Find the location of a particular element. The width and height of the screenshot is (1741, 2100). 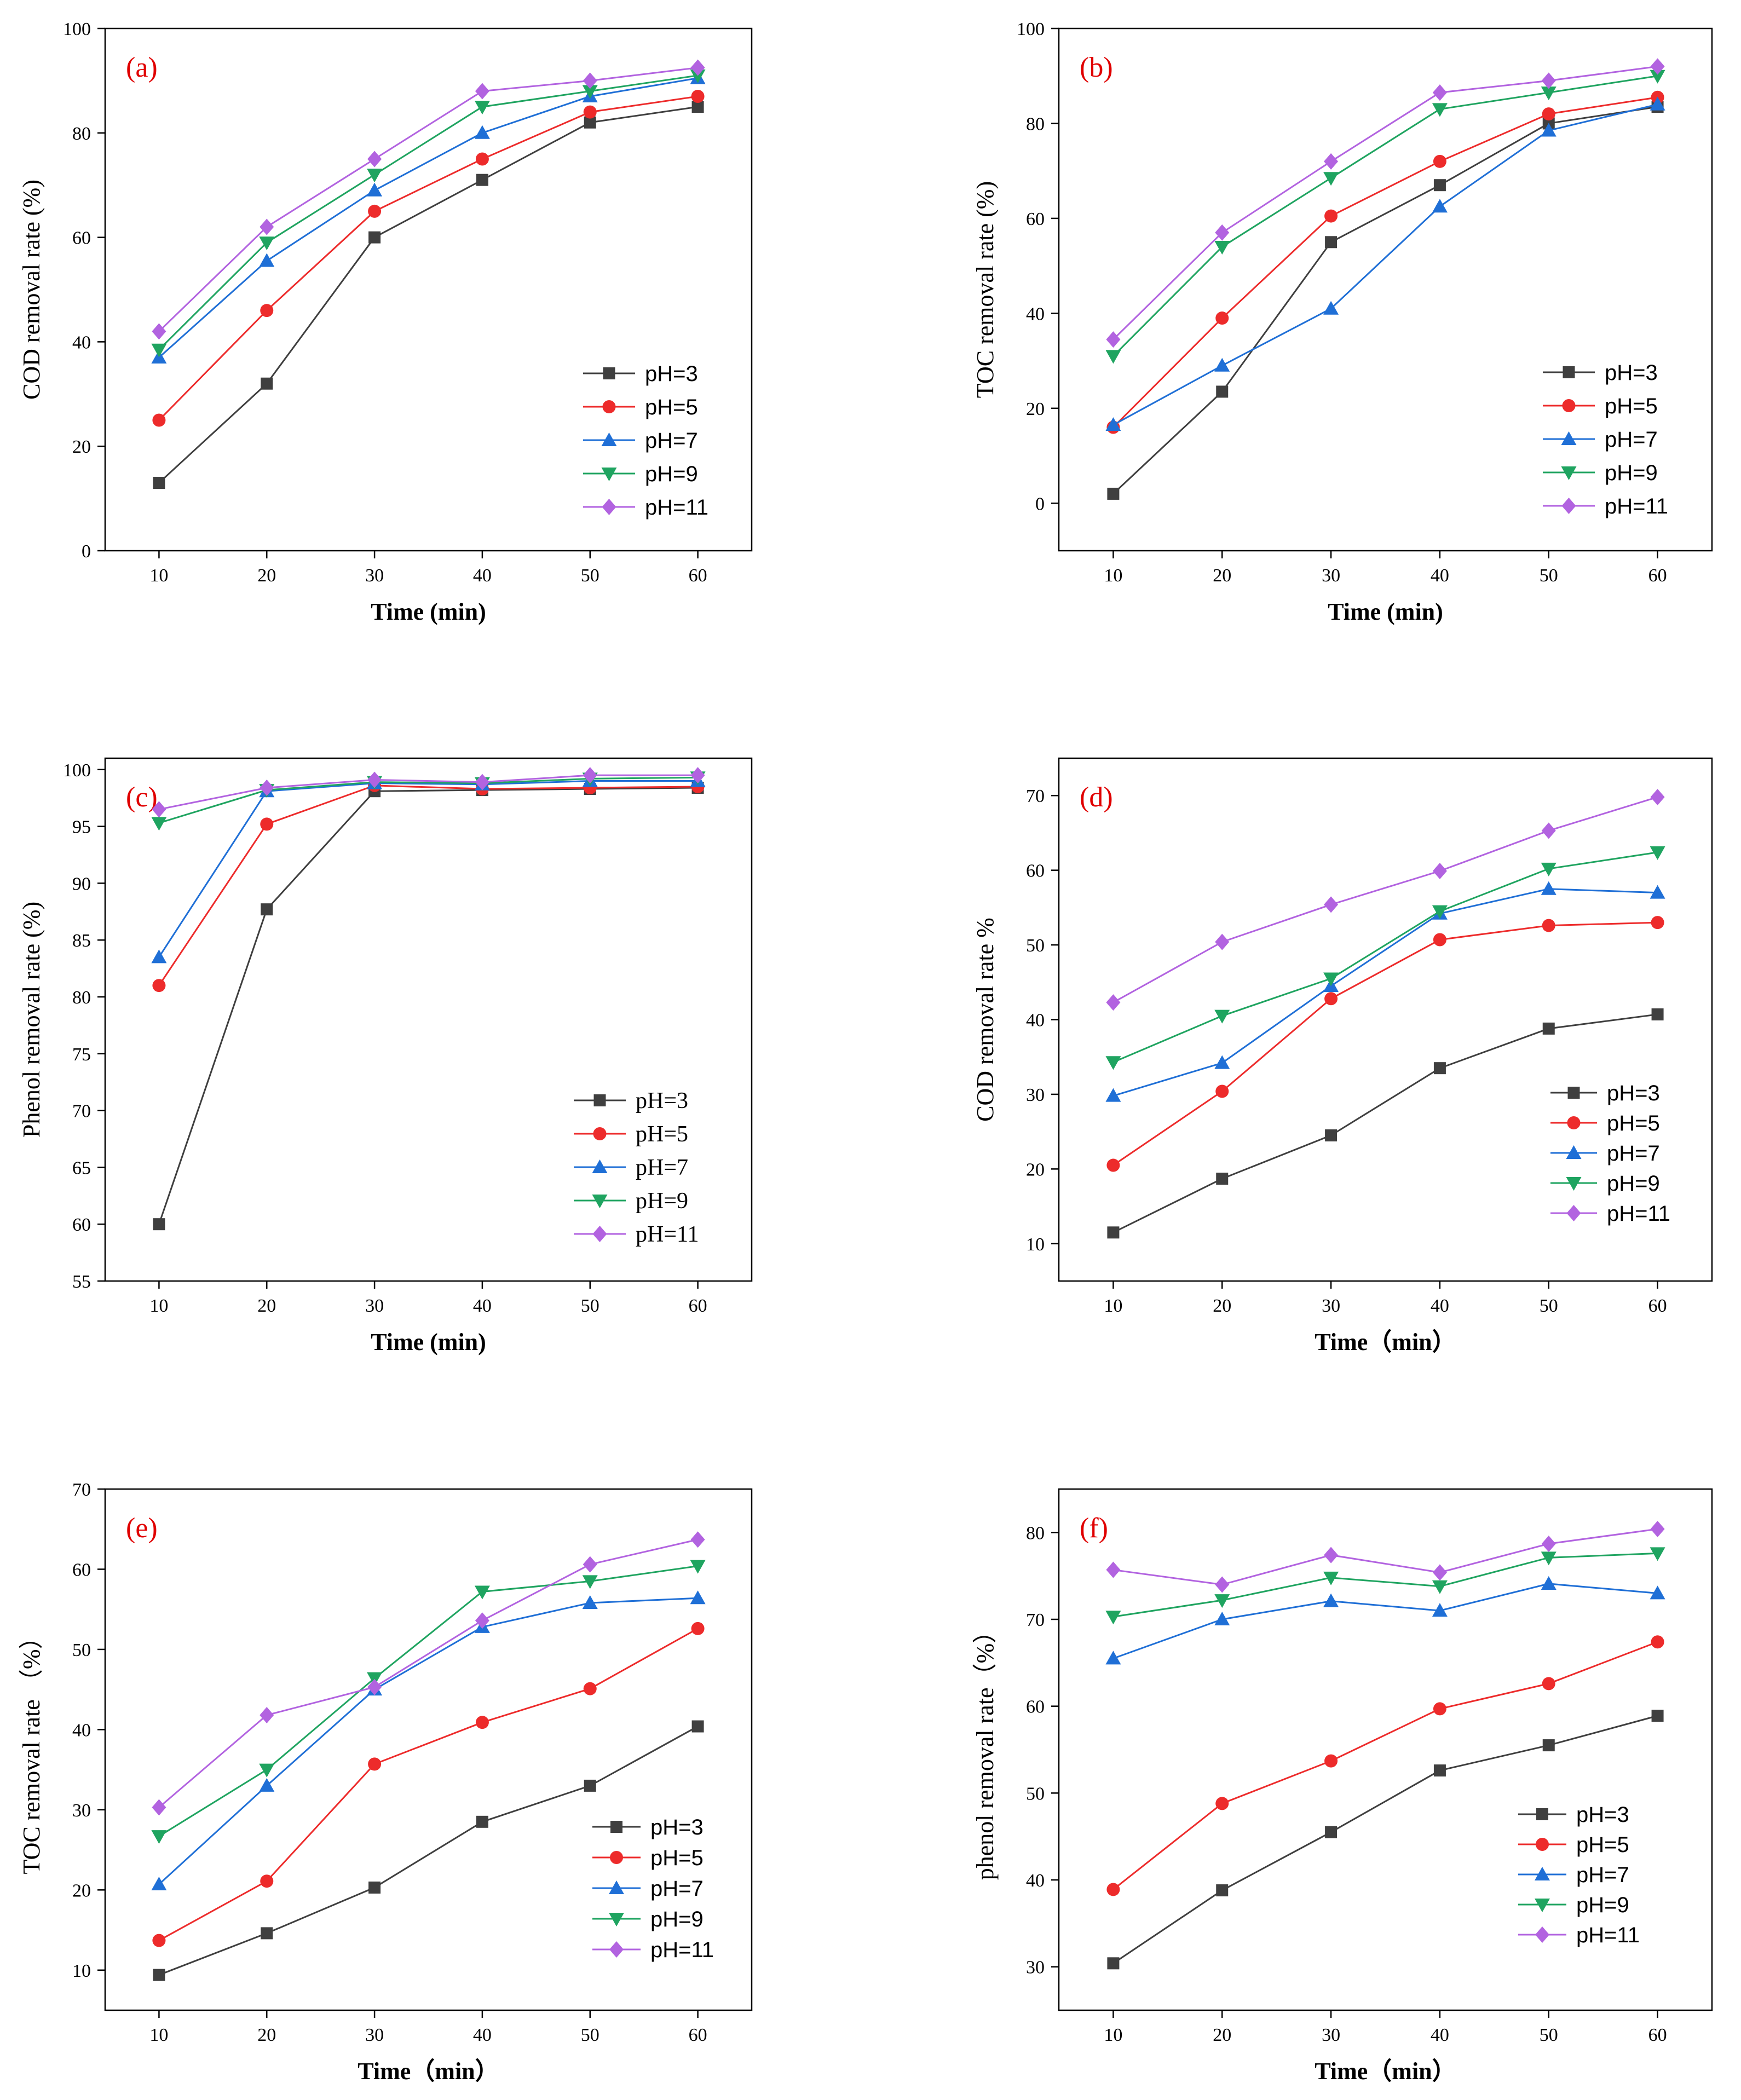

y-tick-label: 75 is located at coordinates (82, 1055).